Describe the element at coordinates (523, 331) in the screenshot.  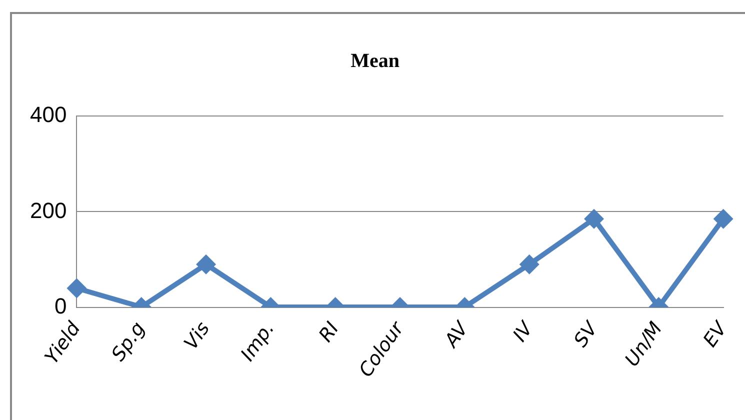
I see `x-tick-label: IV` at that location.